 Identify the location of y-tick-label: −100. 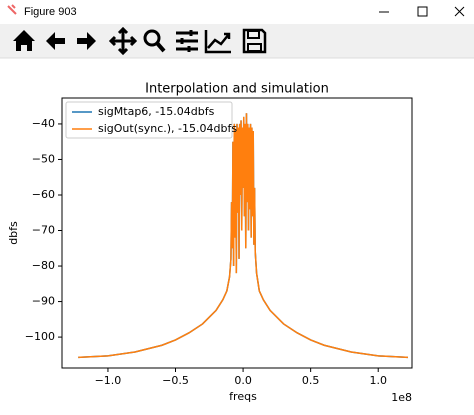
(40, 336).